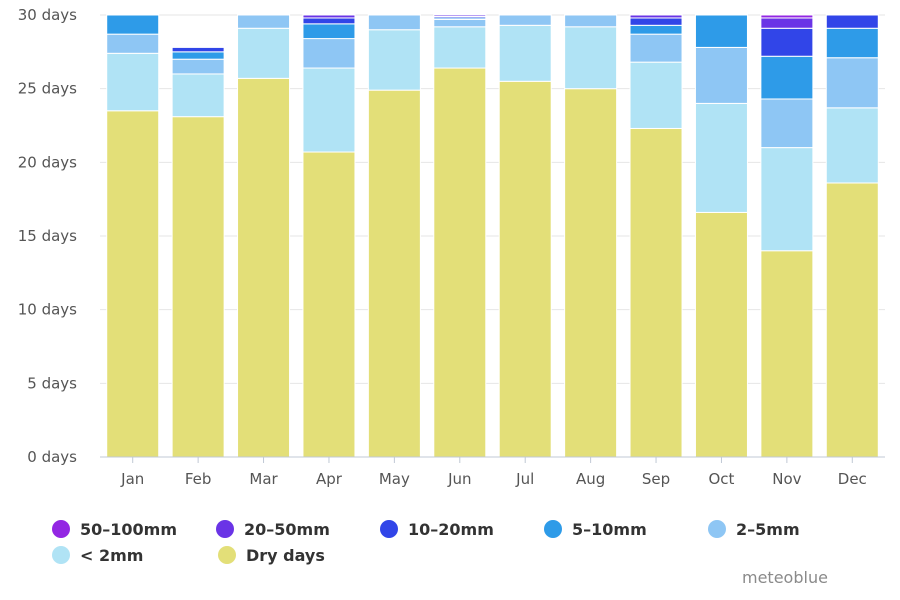 This screenshot has width=900, height=600. I want to click on legend-row: 50–100mm 20–50mm 10–20mm 5–10mm 2–5mm, so click(462, 529).